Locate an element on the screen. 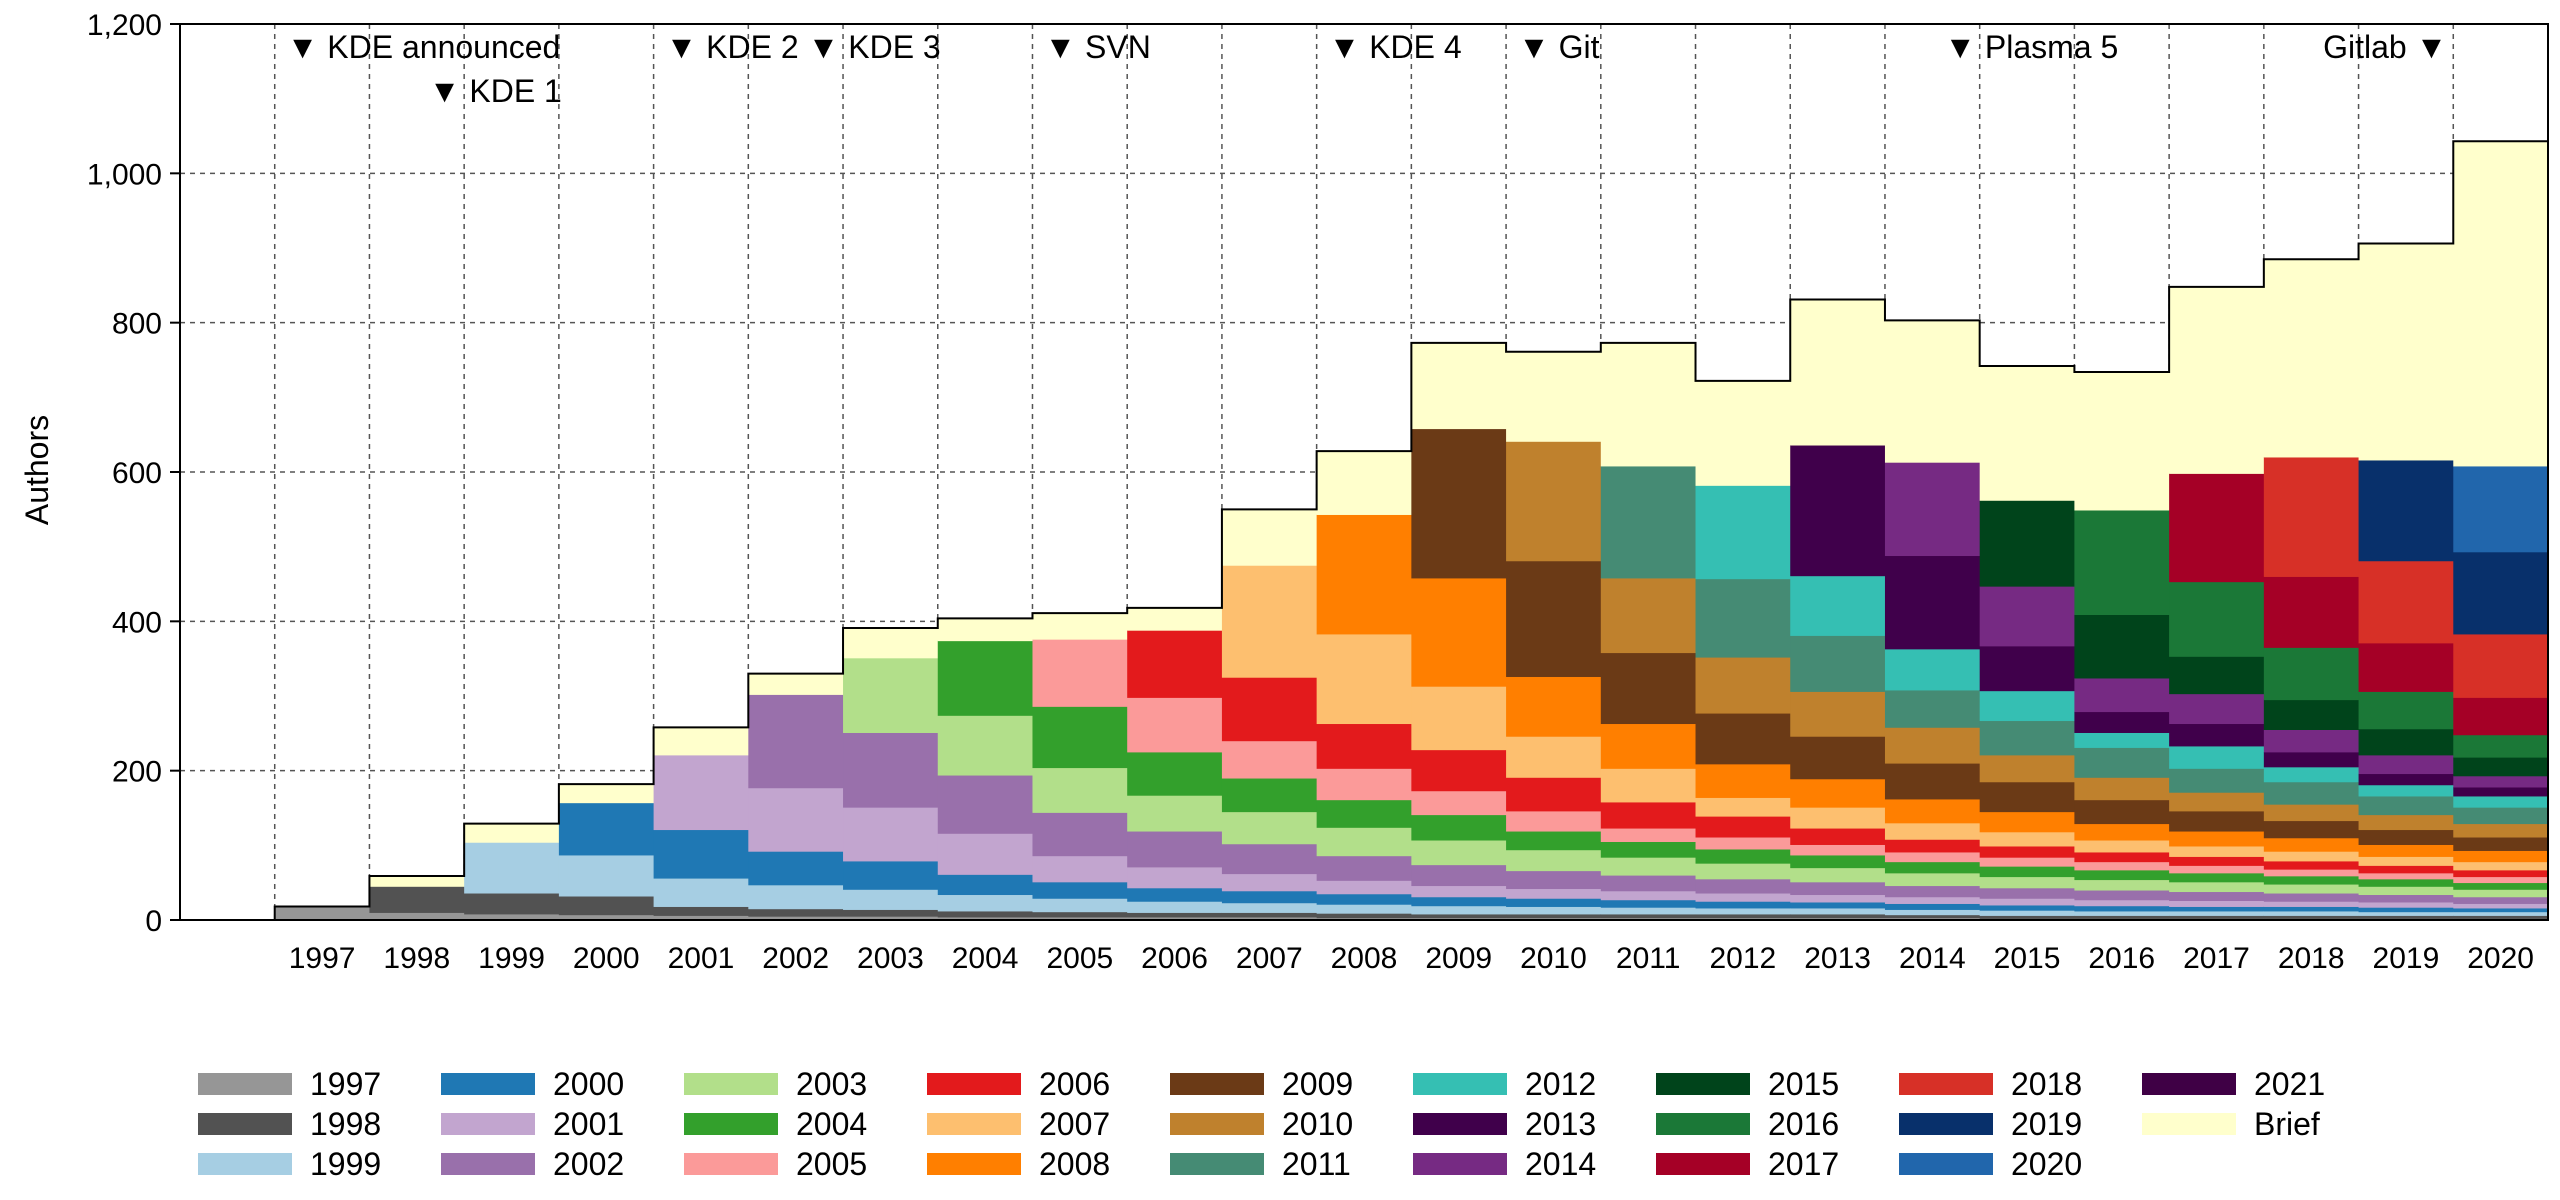  legend-label: 2000 is located at coordinates (588, 1084).